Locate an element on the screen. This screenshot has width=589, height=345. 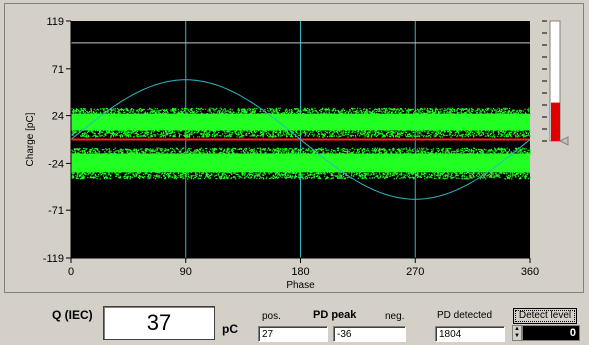
q-iec-value: 37 is located at coordinates (159, 323).